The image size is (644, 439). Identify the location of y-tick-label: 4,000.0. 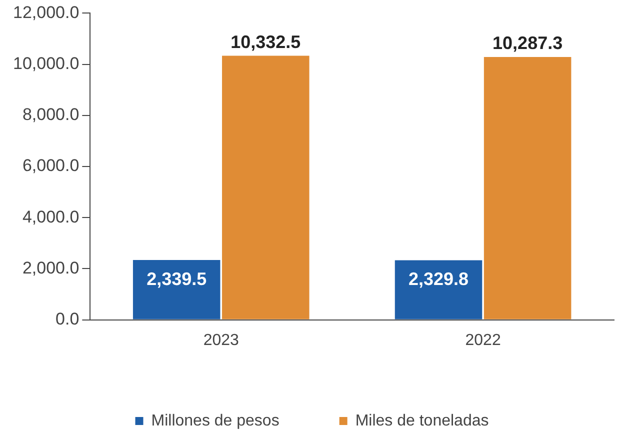
(51, 216).